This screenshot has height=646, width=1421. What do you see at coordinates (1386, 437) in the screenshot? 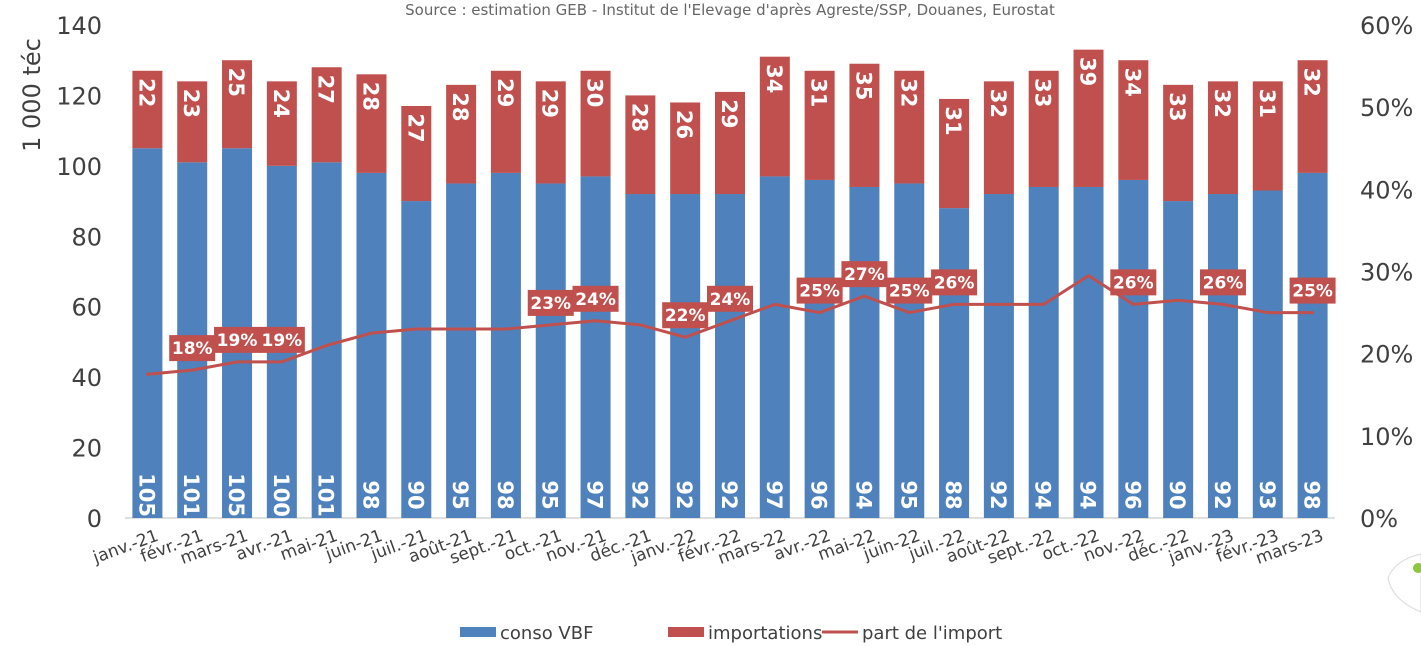
I see `y2-tick-label: 10%` at bounding box center [1386, 437].